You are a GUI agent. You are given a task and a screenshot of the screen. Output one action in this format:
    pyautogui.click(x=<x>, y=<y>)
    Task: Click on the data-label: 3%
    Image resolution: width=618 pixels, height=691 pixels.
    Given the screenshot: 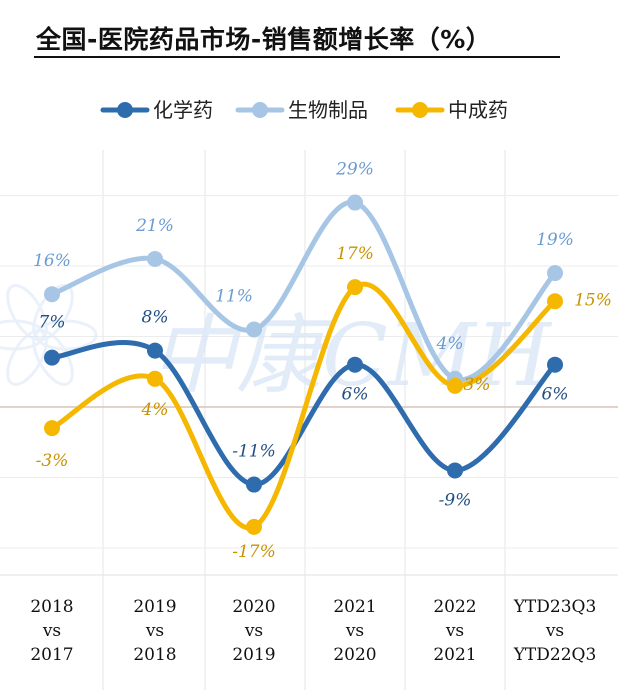 What is the action you would take?
    pyautogui.click(x=477, y=385)
    